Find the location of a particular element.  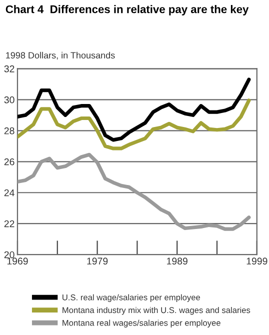

chart-title: Chart 4 Differences in relative pay are the key is located at coordinates (127, 10).